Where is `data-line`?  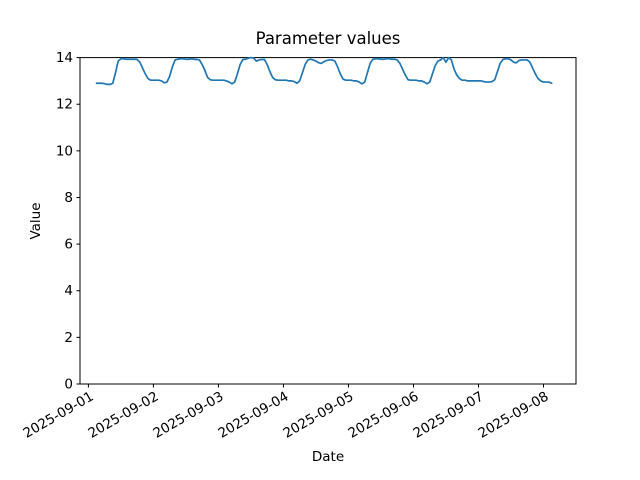
data-line is located at coordinates (324, 71).